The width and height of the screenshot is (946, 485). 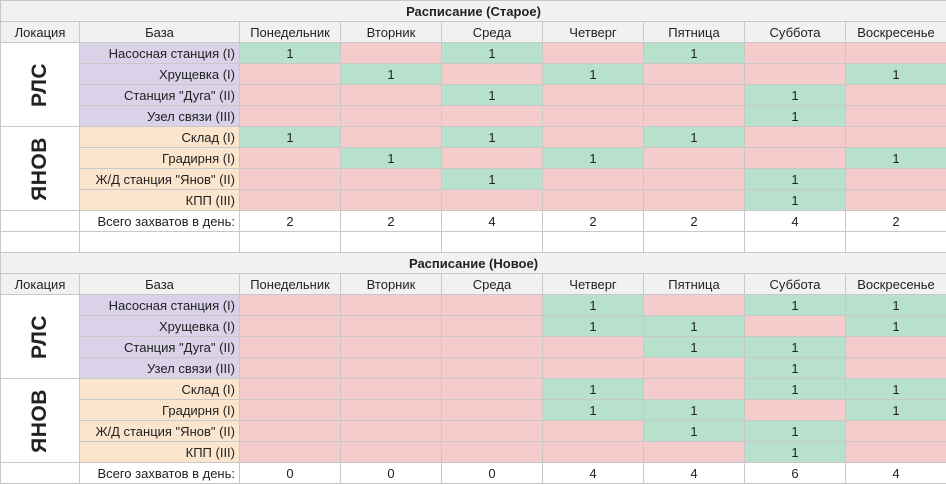 What do you see at coordinates (473, 263) in the screenshot?
I see `schedule-title: Расписание (Новое)` at bounding box center [473, 263].